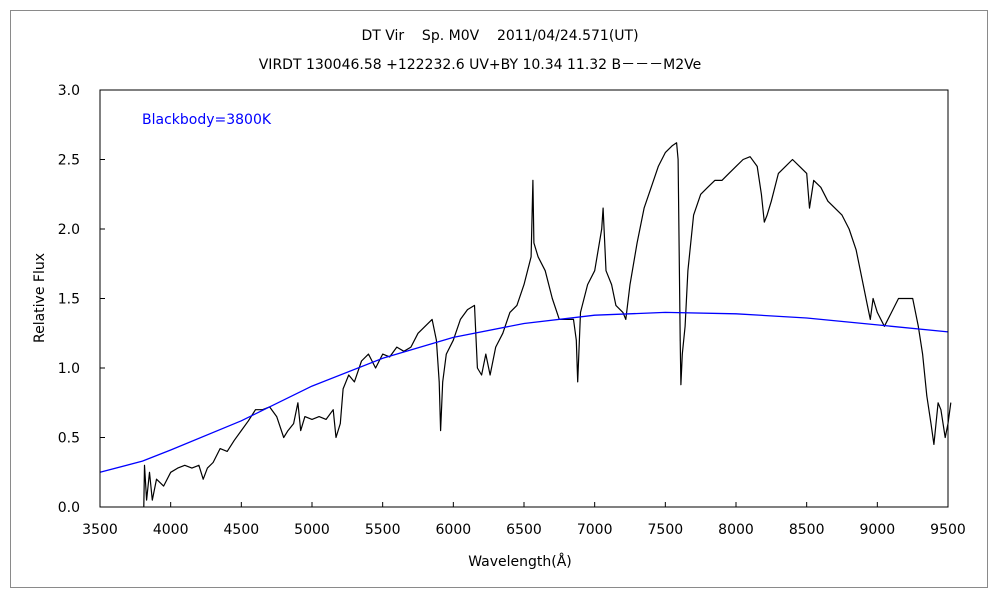 The width and height of the screenshot is (1000, 600). What do you see at coordinates (69, 161) in the screenshot?
I see `y-tick-label: 2.5` at bounding box center [69, 161].